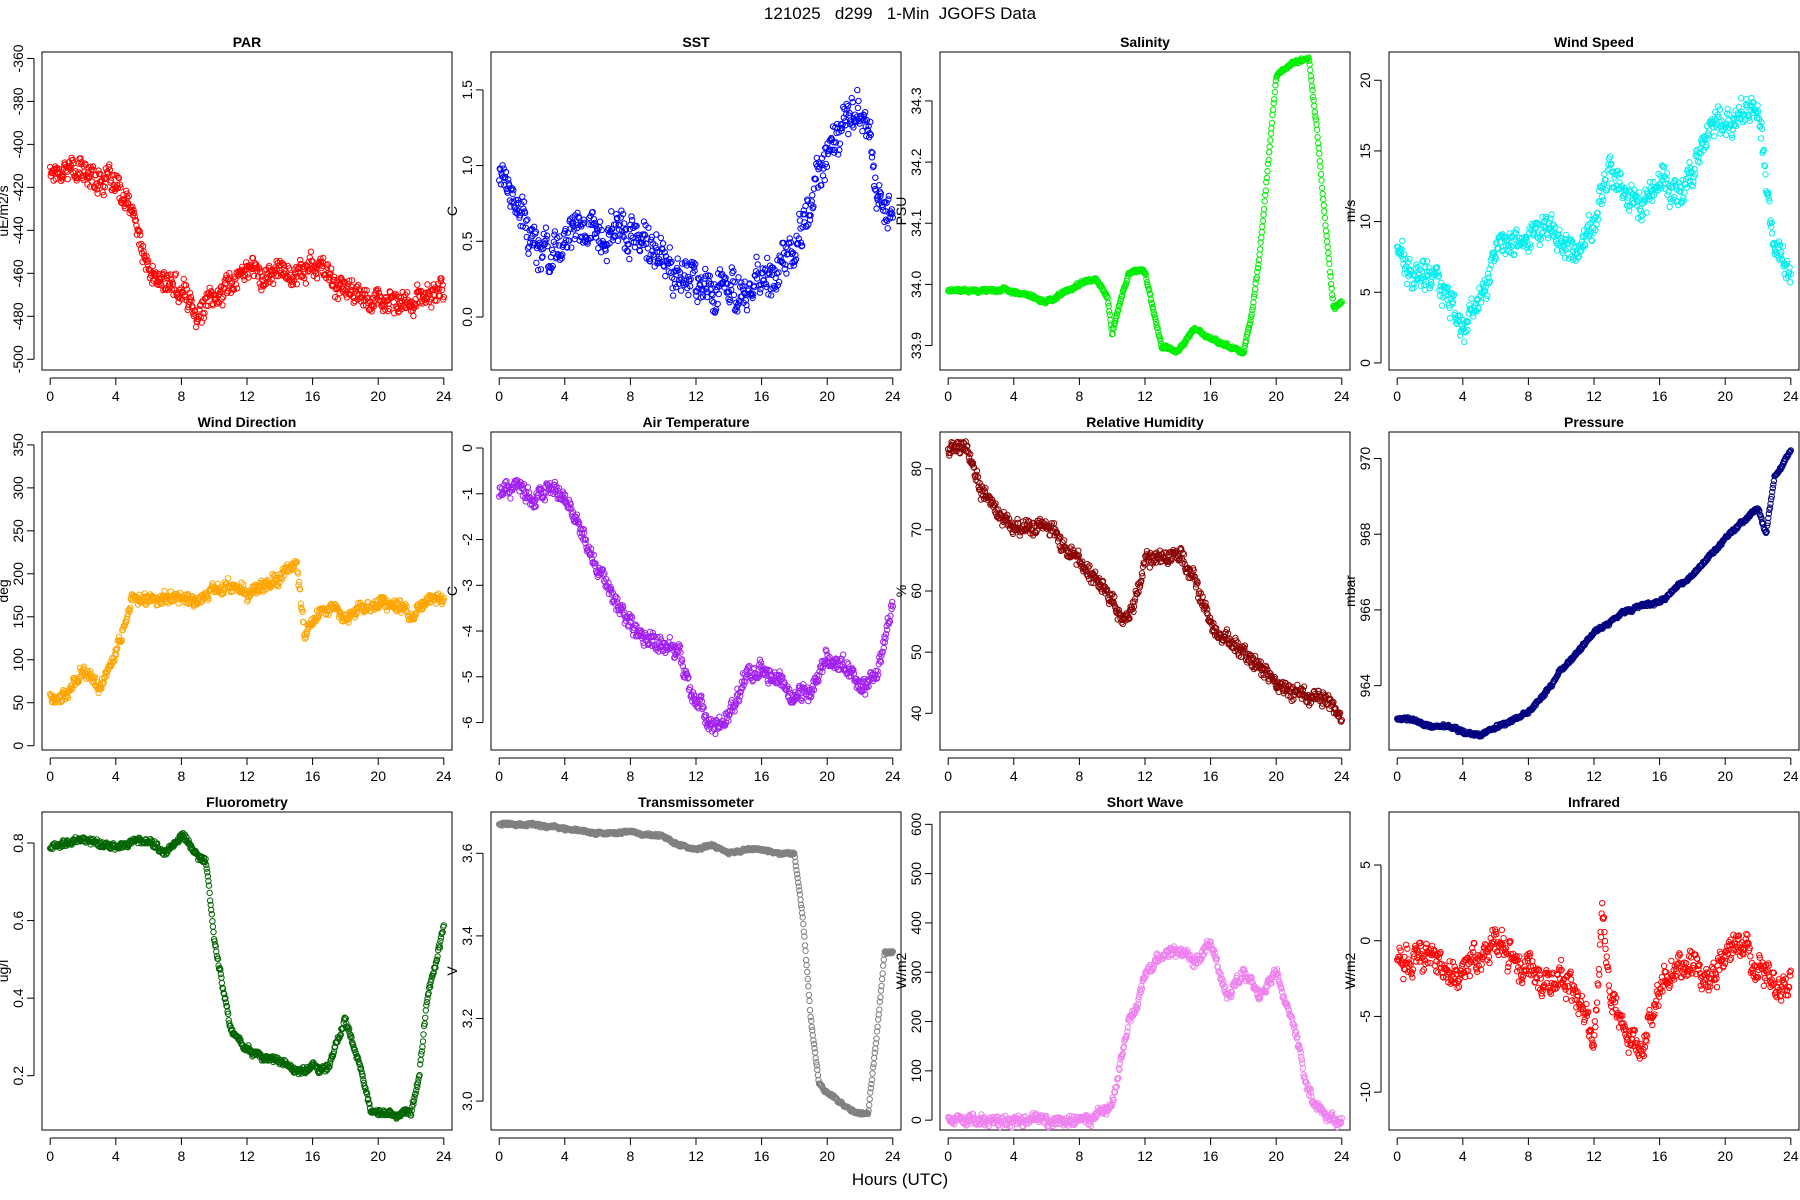 Image resolution: width=1800 pixels, height=1200 pixels. What do you see at coordinates (247, 396) in the screenshot?
I see `par-x-tick-label: 12` at bounding box center [247, 396].